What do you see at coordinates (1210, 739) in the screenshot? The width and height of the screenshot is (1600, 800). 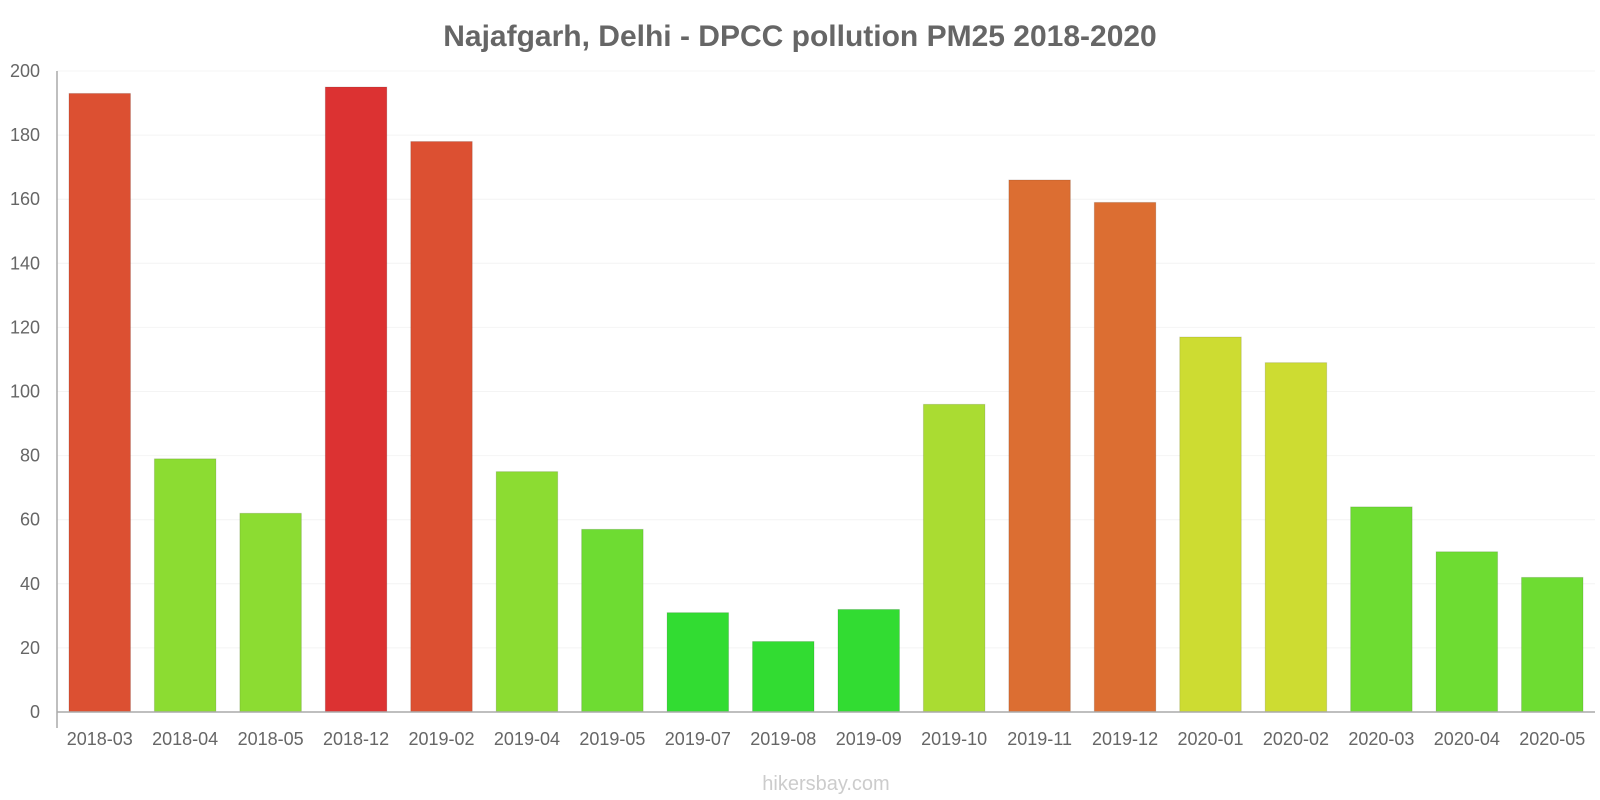 I see `x-tick-label: 2020-01` at bounding box center [1210, 739].